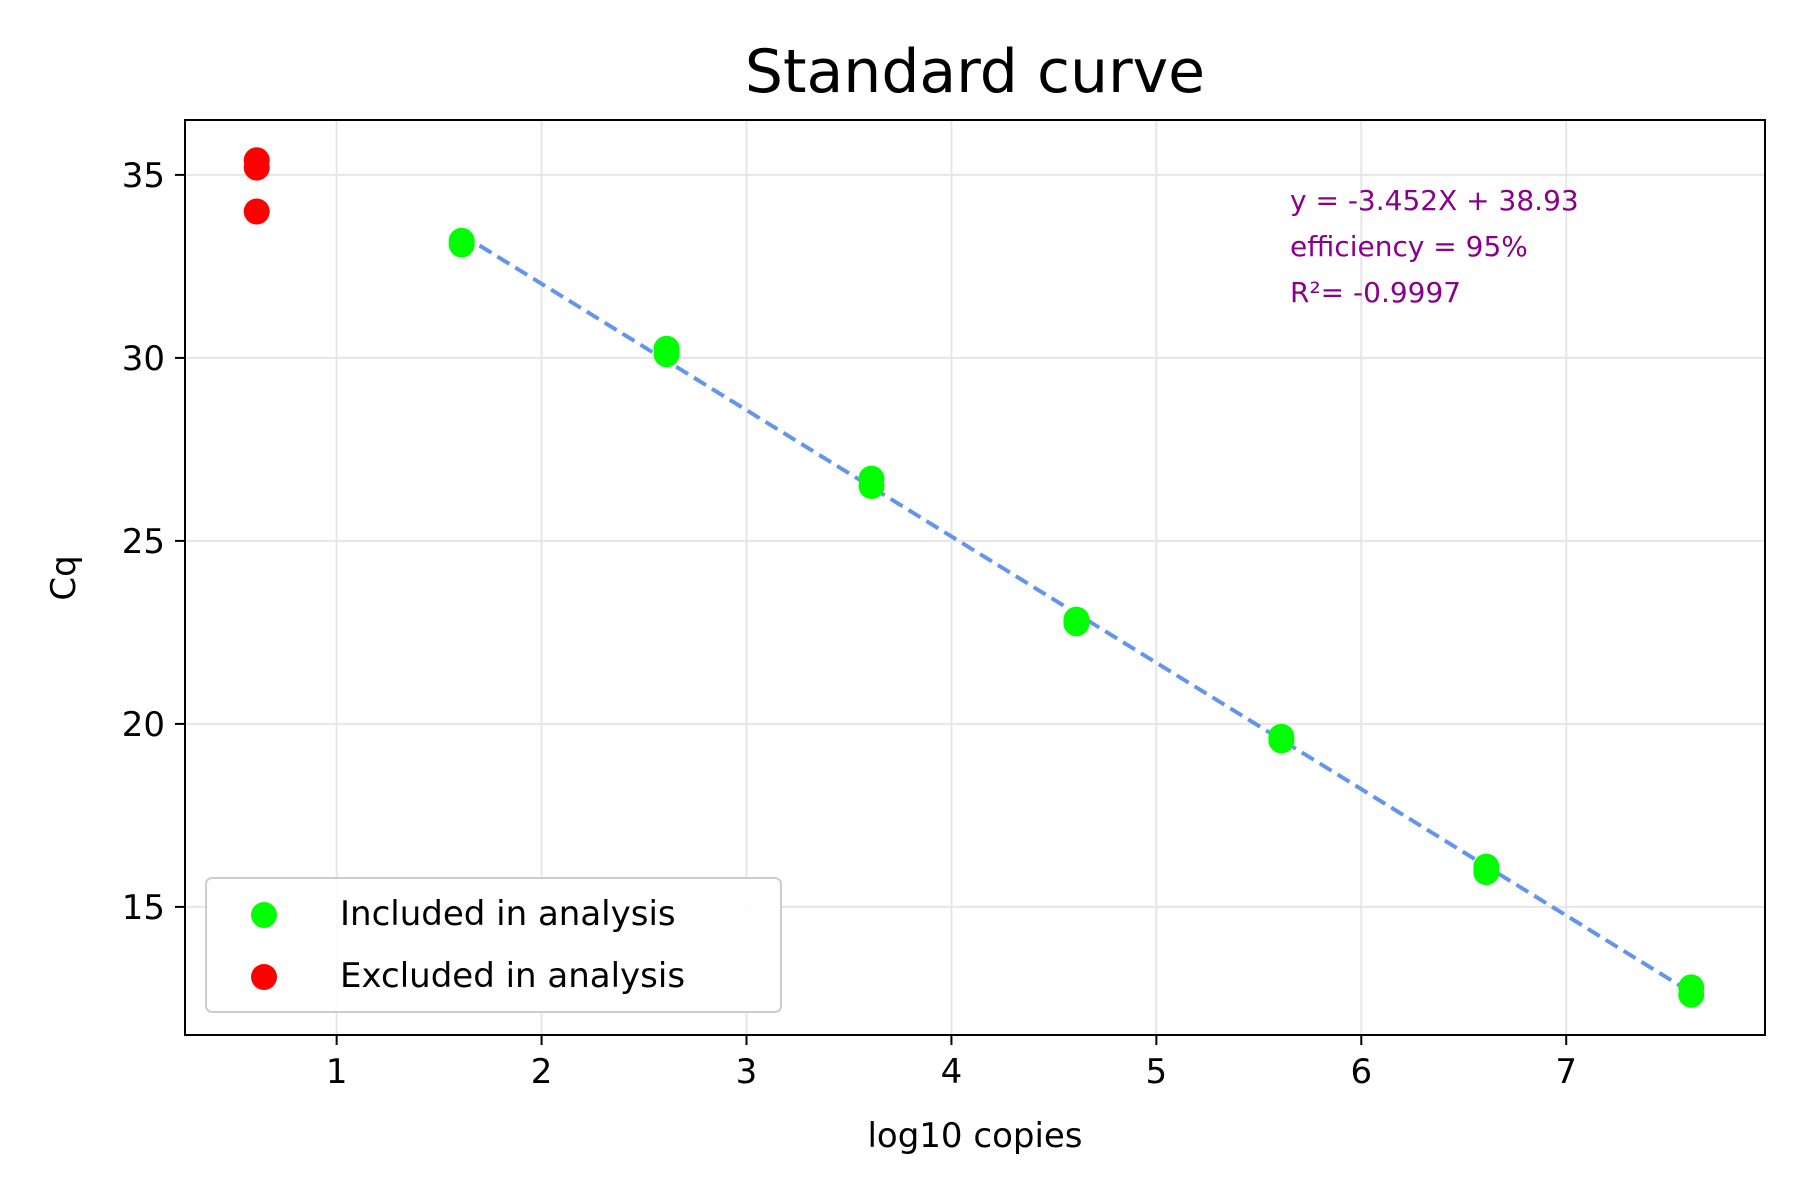 This screenshot has width=1800, height=1200. Describe the element at coordinates (1566, 1072) in the screenshot. I see `x-tick-label: 7` at that location.